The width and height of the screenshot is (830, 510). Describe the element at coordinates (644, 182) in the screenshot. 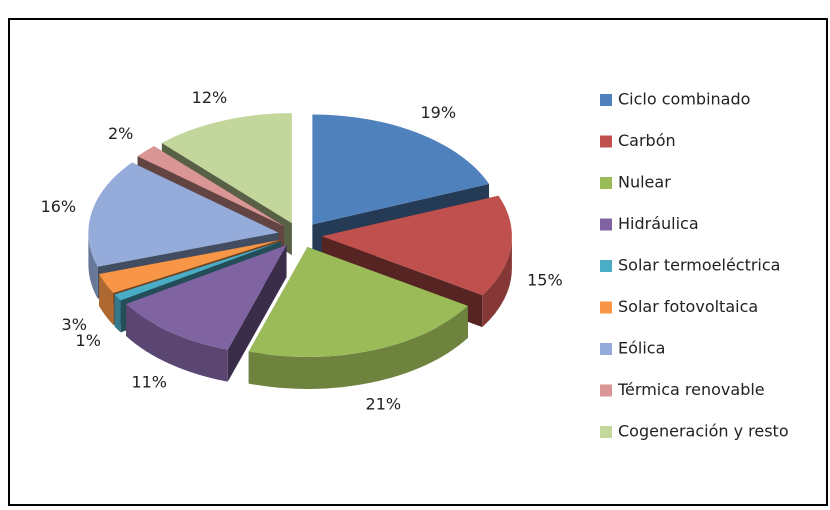

I see `legend-label: Nulear` at that location.